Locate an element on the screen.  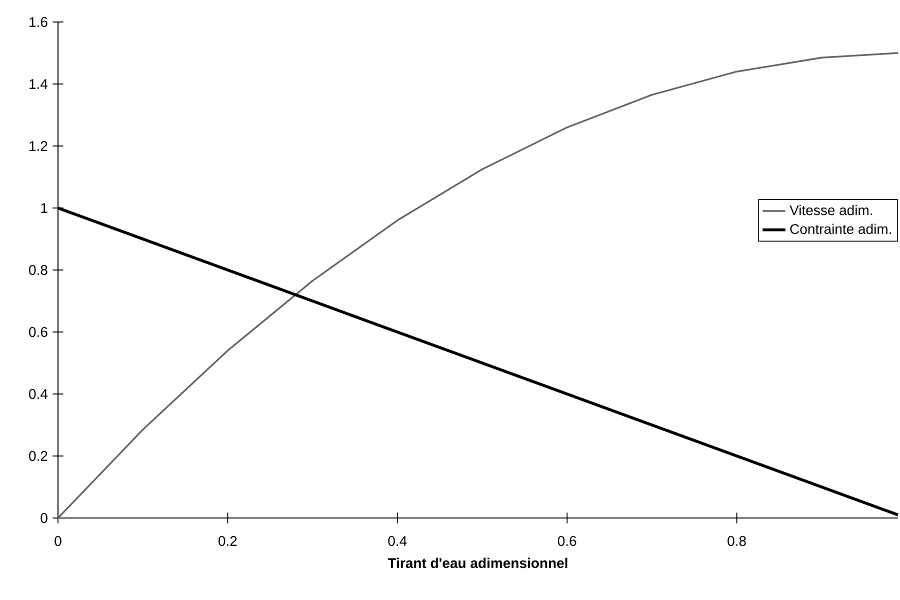
y-tick-label: 1 is located at coordinates (44, 208).